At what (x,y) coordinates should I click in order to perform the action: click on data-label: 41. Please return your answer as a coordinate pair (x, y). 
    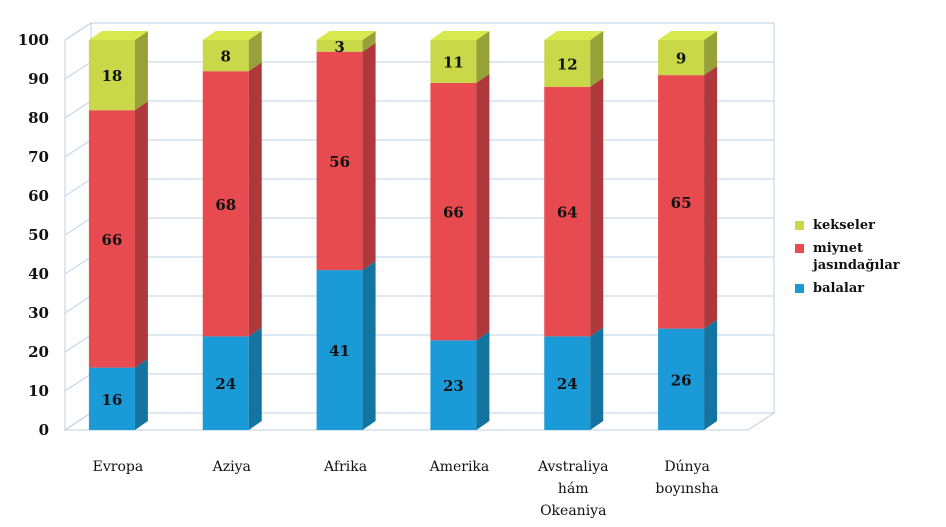
    Looking at the image, I should click on (339, 351).